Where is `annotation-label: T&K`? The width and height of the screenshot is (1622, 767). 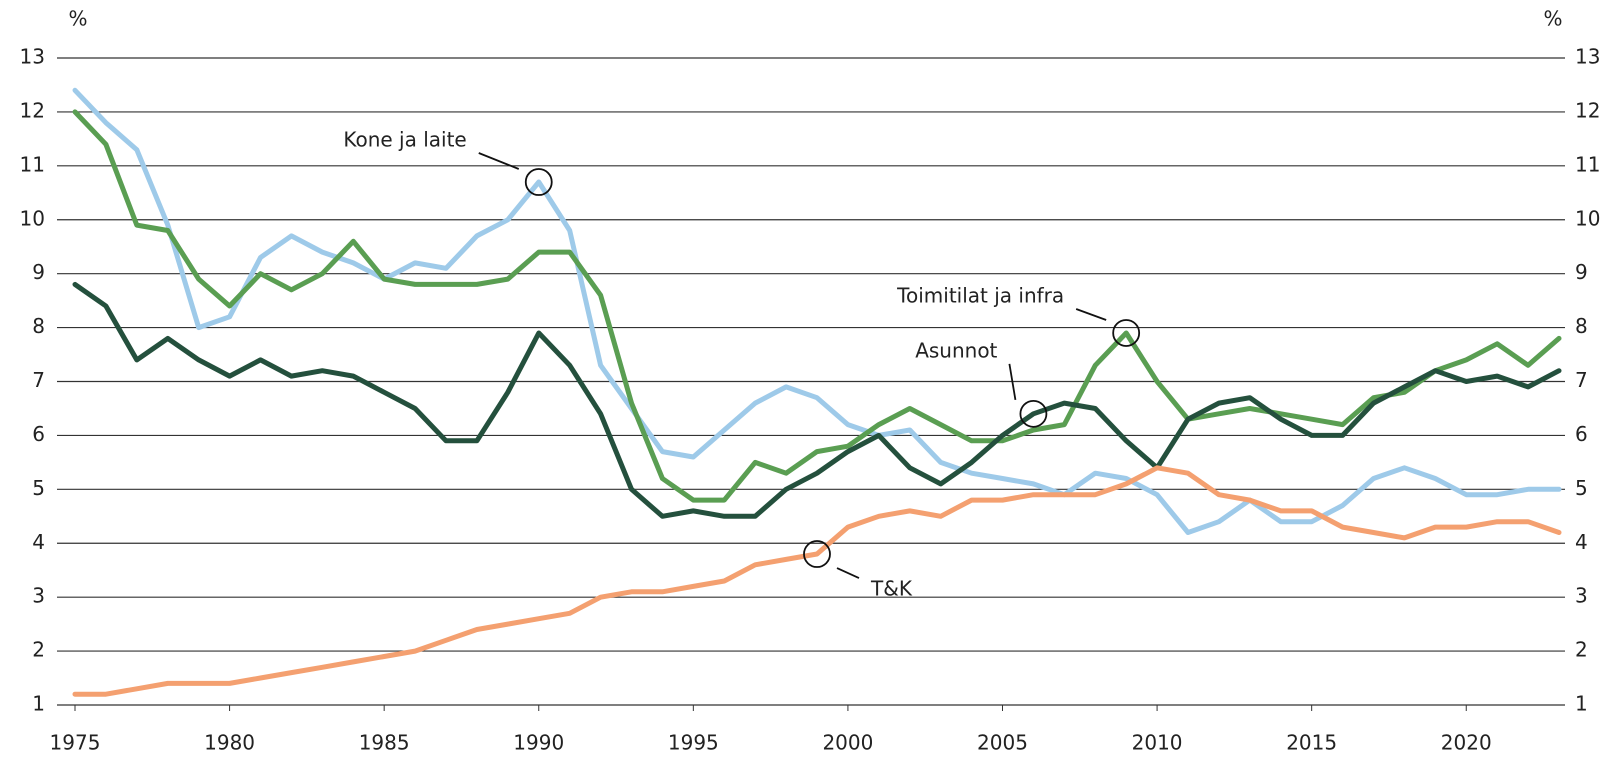 annotation-label: T&K is located at coordinates (891, 589).